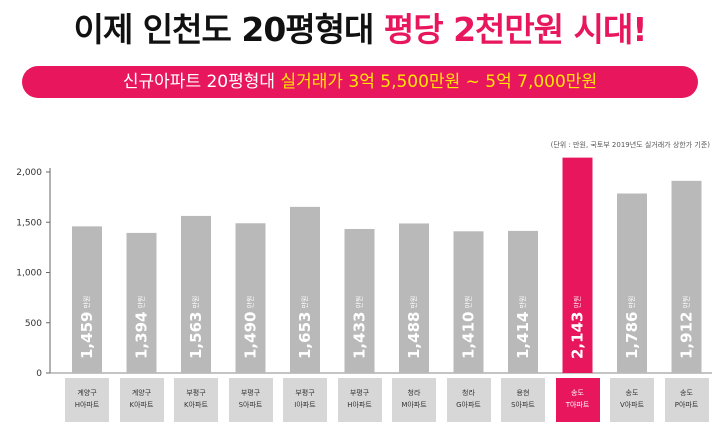  I want to click on category-apartment: V아파트, so click(632, 405).